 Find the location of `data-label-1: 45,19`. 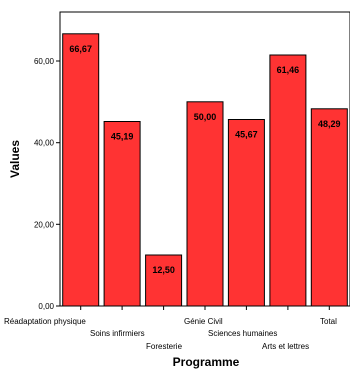

data-label-1: 45,19 is located at coordinates (122, 137).